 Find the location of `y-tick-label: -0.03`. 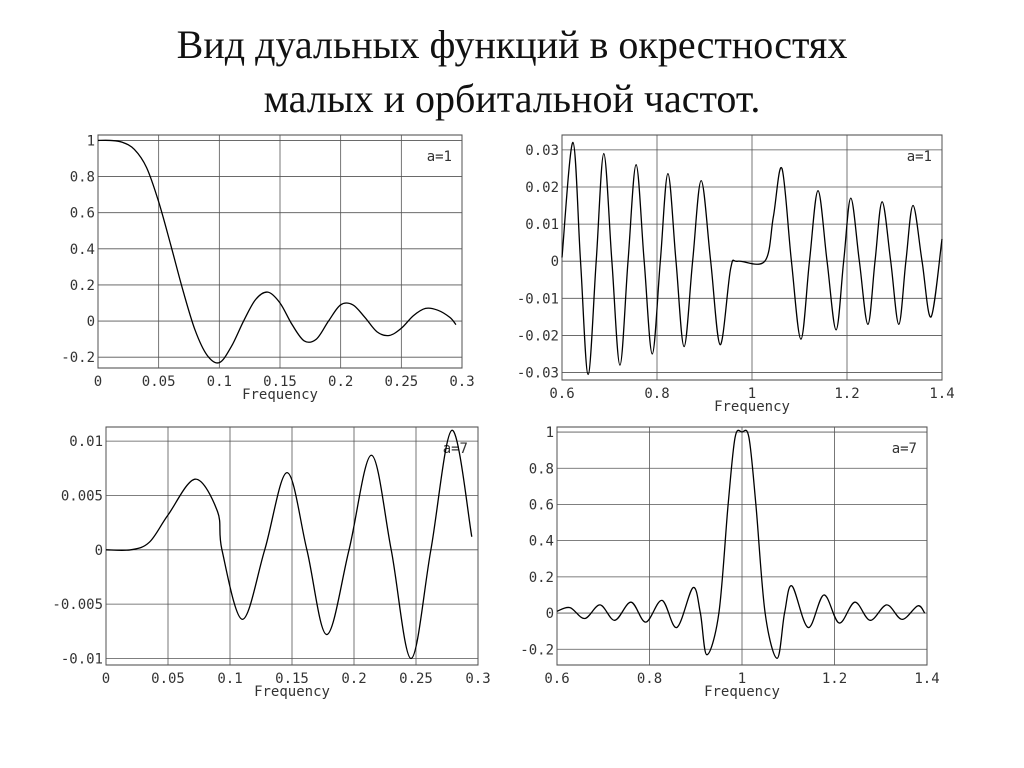

y-tick-label: -0.03 is located at coordinates (538, 374).